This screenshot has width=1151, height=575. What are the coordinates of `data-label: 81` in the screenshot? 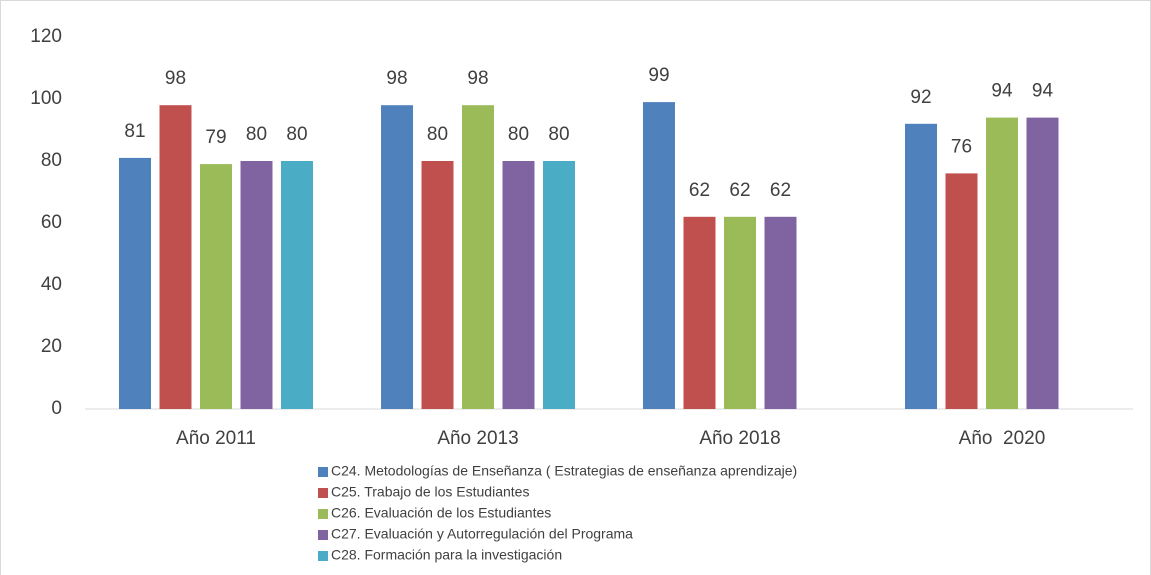 It's located at (134, 131).